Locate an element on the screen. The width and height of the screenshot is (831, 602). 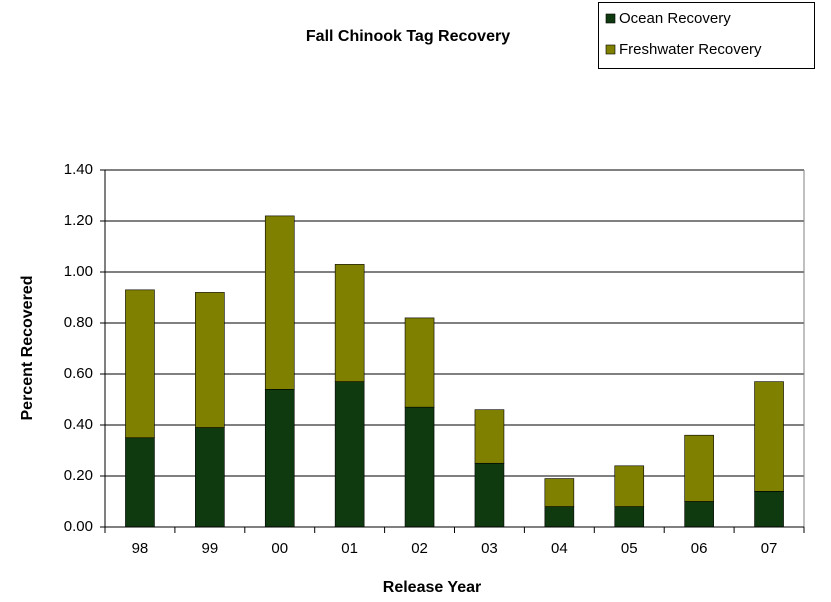
y-tick-label: 0.40 is located at coordinates (78, 424).